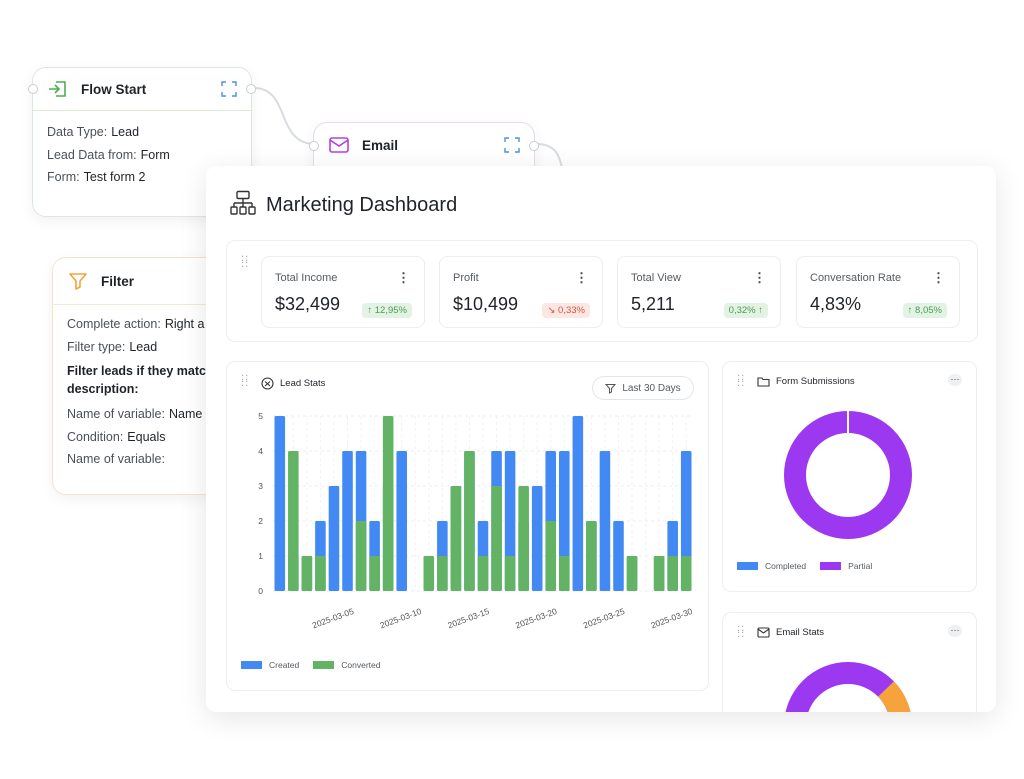 The height and width of the screenshot is (779, 1024). I want to click on y-tick-label: 2, so click(260, 521).